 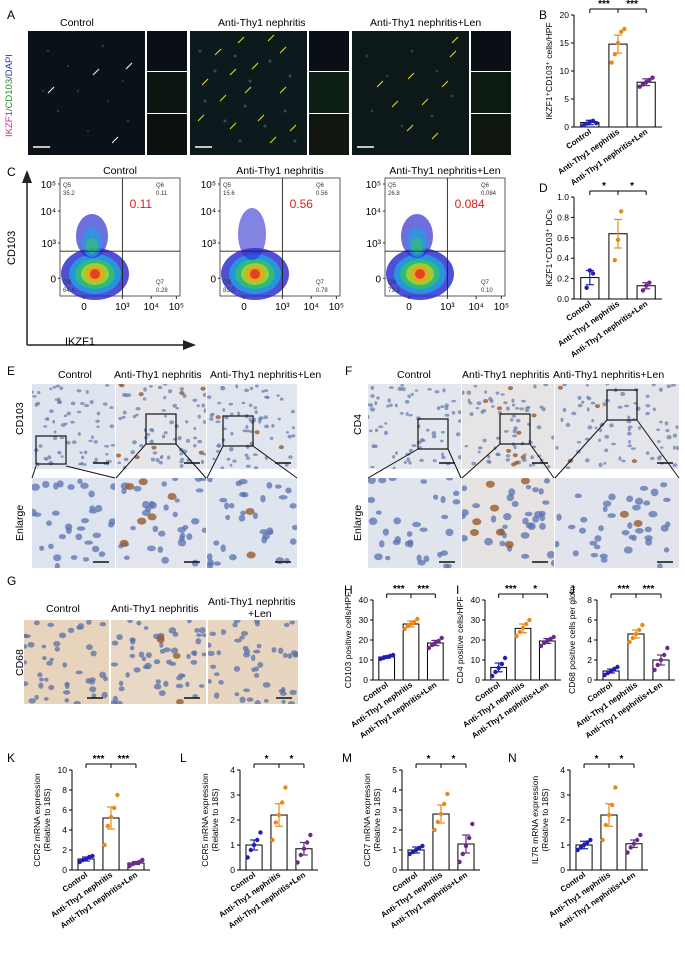 What do you see at coordinates (77, 23) in the screenshot?
I see `panel-a-title-control: Control` at bounding box center [77, 23].